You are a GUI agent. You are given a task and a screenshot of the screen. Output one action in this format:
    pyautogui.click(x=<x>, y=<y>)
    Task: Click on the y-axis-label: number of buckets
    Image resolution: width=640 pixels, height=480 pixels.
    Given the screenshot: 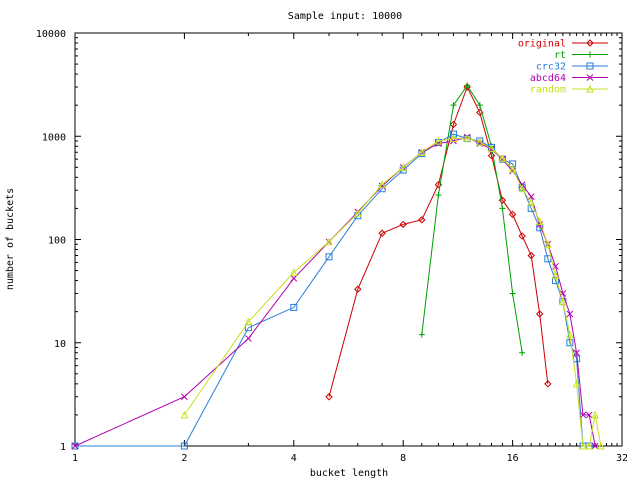 What is the action you would take?
    pyautogui.click(x=10, y=239)
    